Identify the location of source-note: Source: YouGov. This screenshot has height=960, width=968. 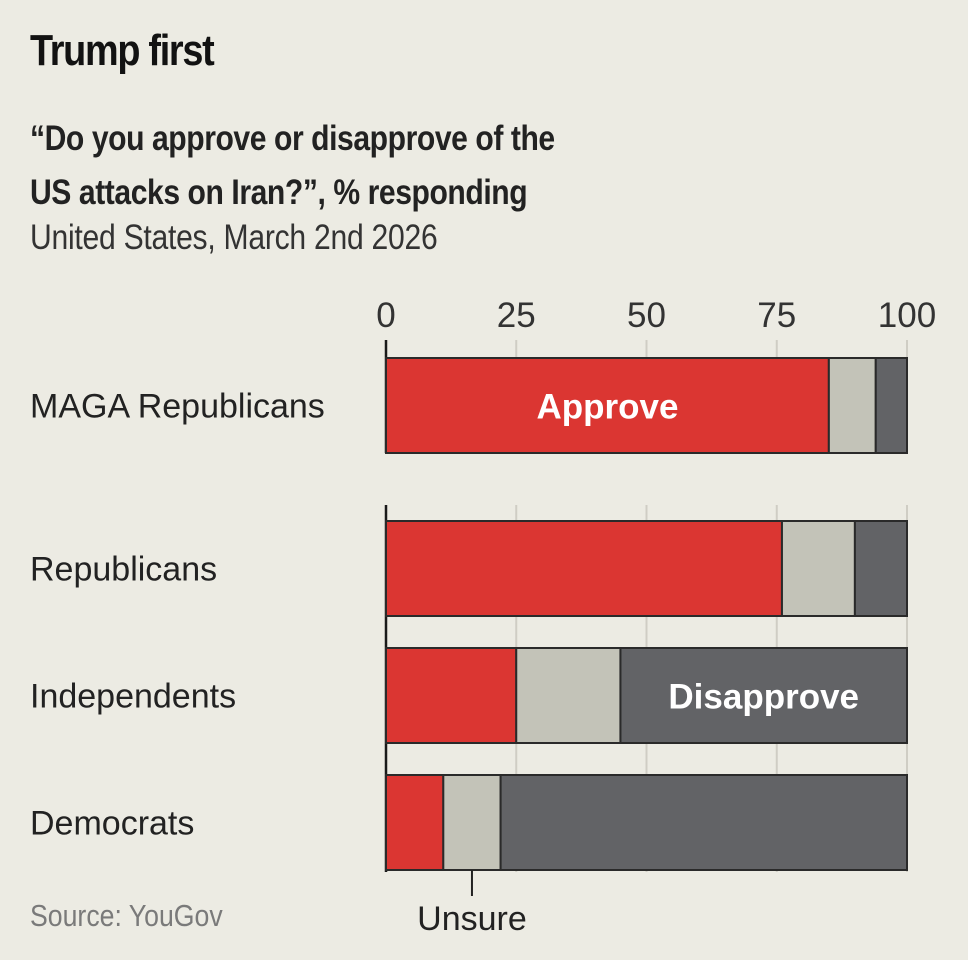
(126, 915).